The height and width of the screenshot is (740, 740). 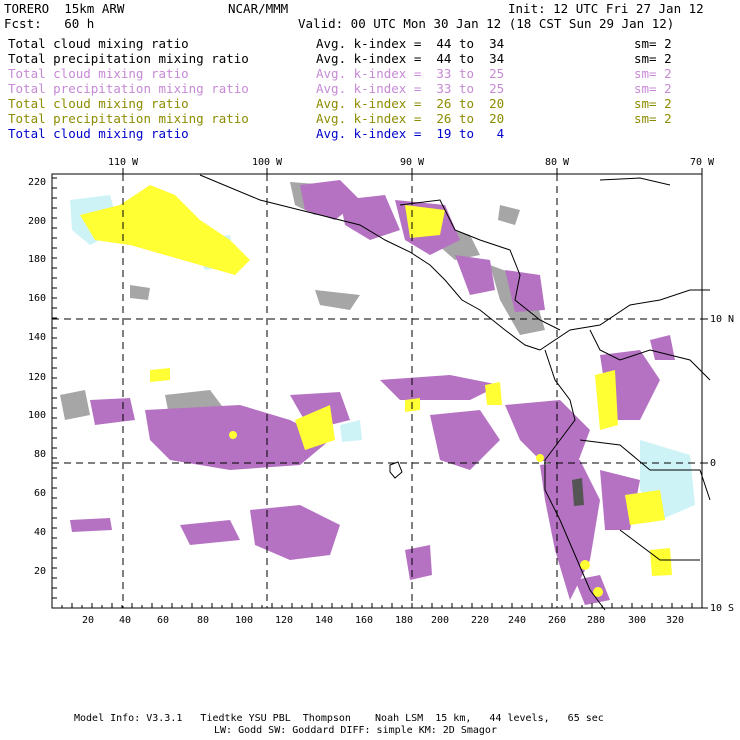 What do you see at coordinates (258, 8) in the screenshot?
I see `org-label: NCAR/MMM` at bounding box center [258, 8].